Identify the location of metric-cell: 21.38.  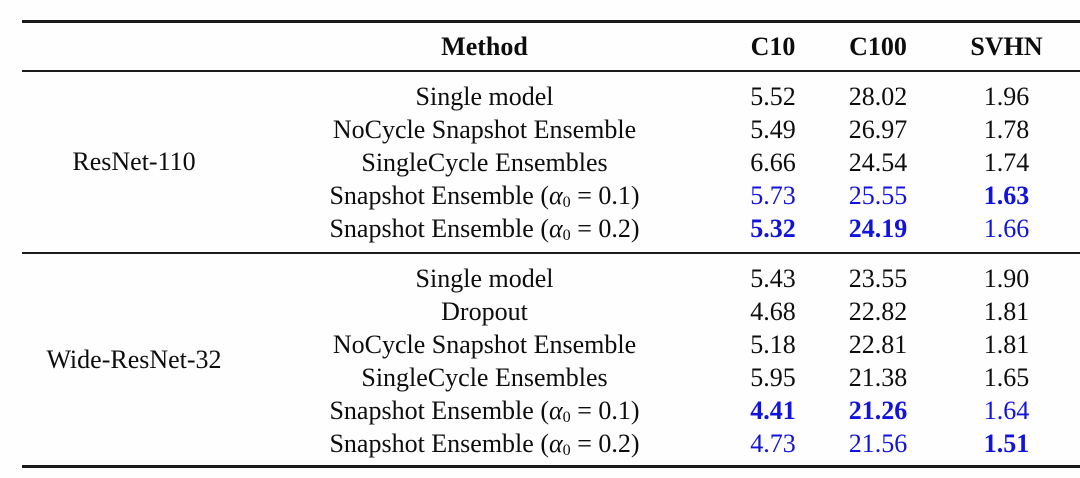
(878, 377).